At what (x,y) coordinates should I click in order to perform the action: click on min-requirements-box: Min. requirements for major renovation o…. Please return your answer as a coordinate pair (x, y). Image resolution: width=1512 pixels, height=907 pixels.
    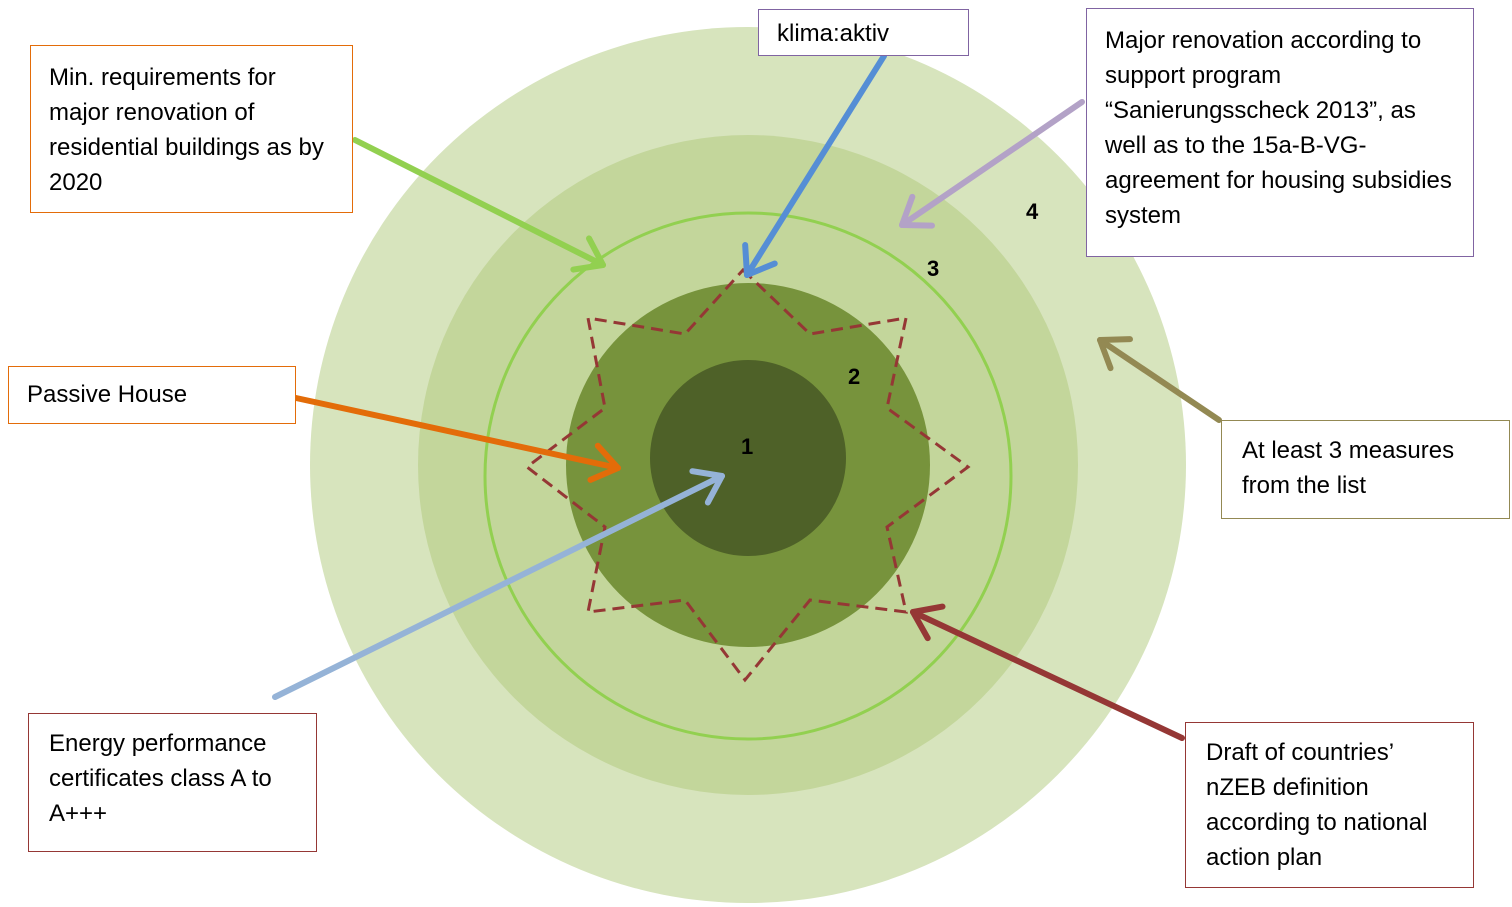
    Looking at the image, I should click on (191, 129).